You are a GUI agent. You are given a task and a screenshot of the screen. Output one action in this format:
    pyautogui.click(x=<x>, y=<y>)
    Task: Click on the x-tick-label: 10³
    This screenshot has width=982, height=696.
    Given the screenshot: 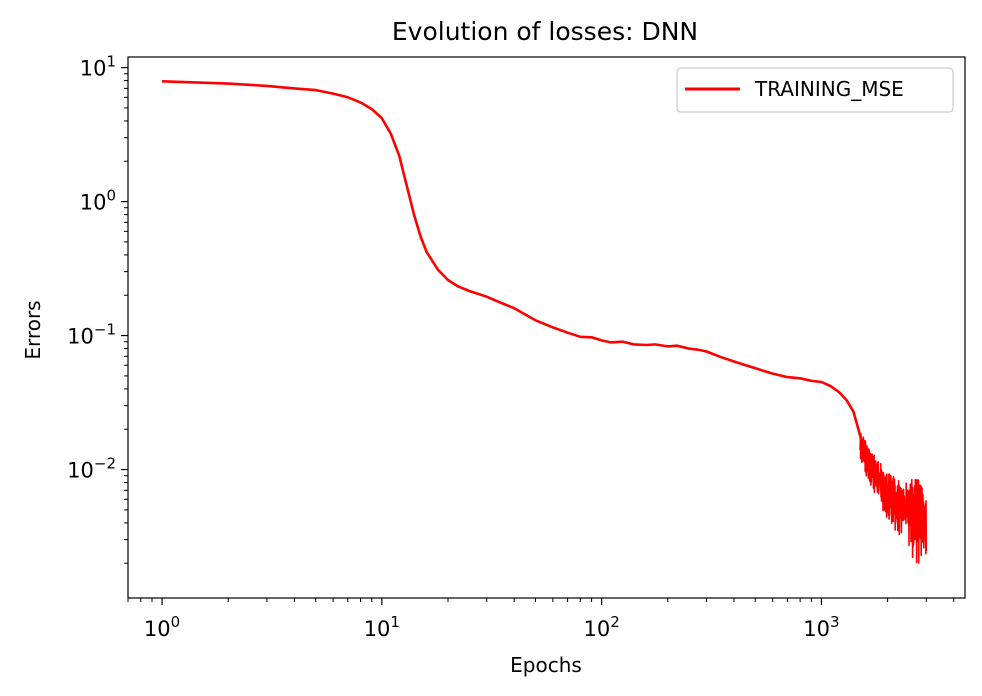 What is the action you would take?
    pyautogui.click(x=821, y=627)
    